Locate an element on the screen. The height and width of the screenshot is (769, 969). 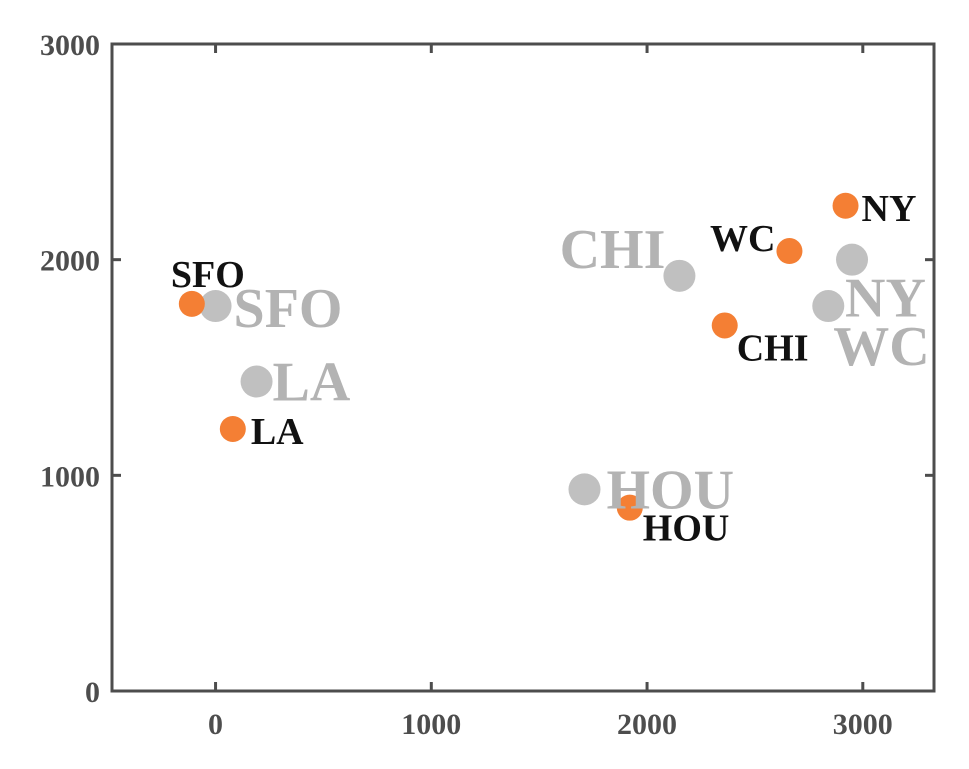
gray-point-ny is located at coordinates (852, 259).